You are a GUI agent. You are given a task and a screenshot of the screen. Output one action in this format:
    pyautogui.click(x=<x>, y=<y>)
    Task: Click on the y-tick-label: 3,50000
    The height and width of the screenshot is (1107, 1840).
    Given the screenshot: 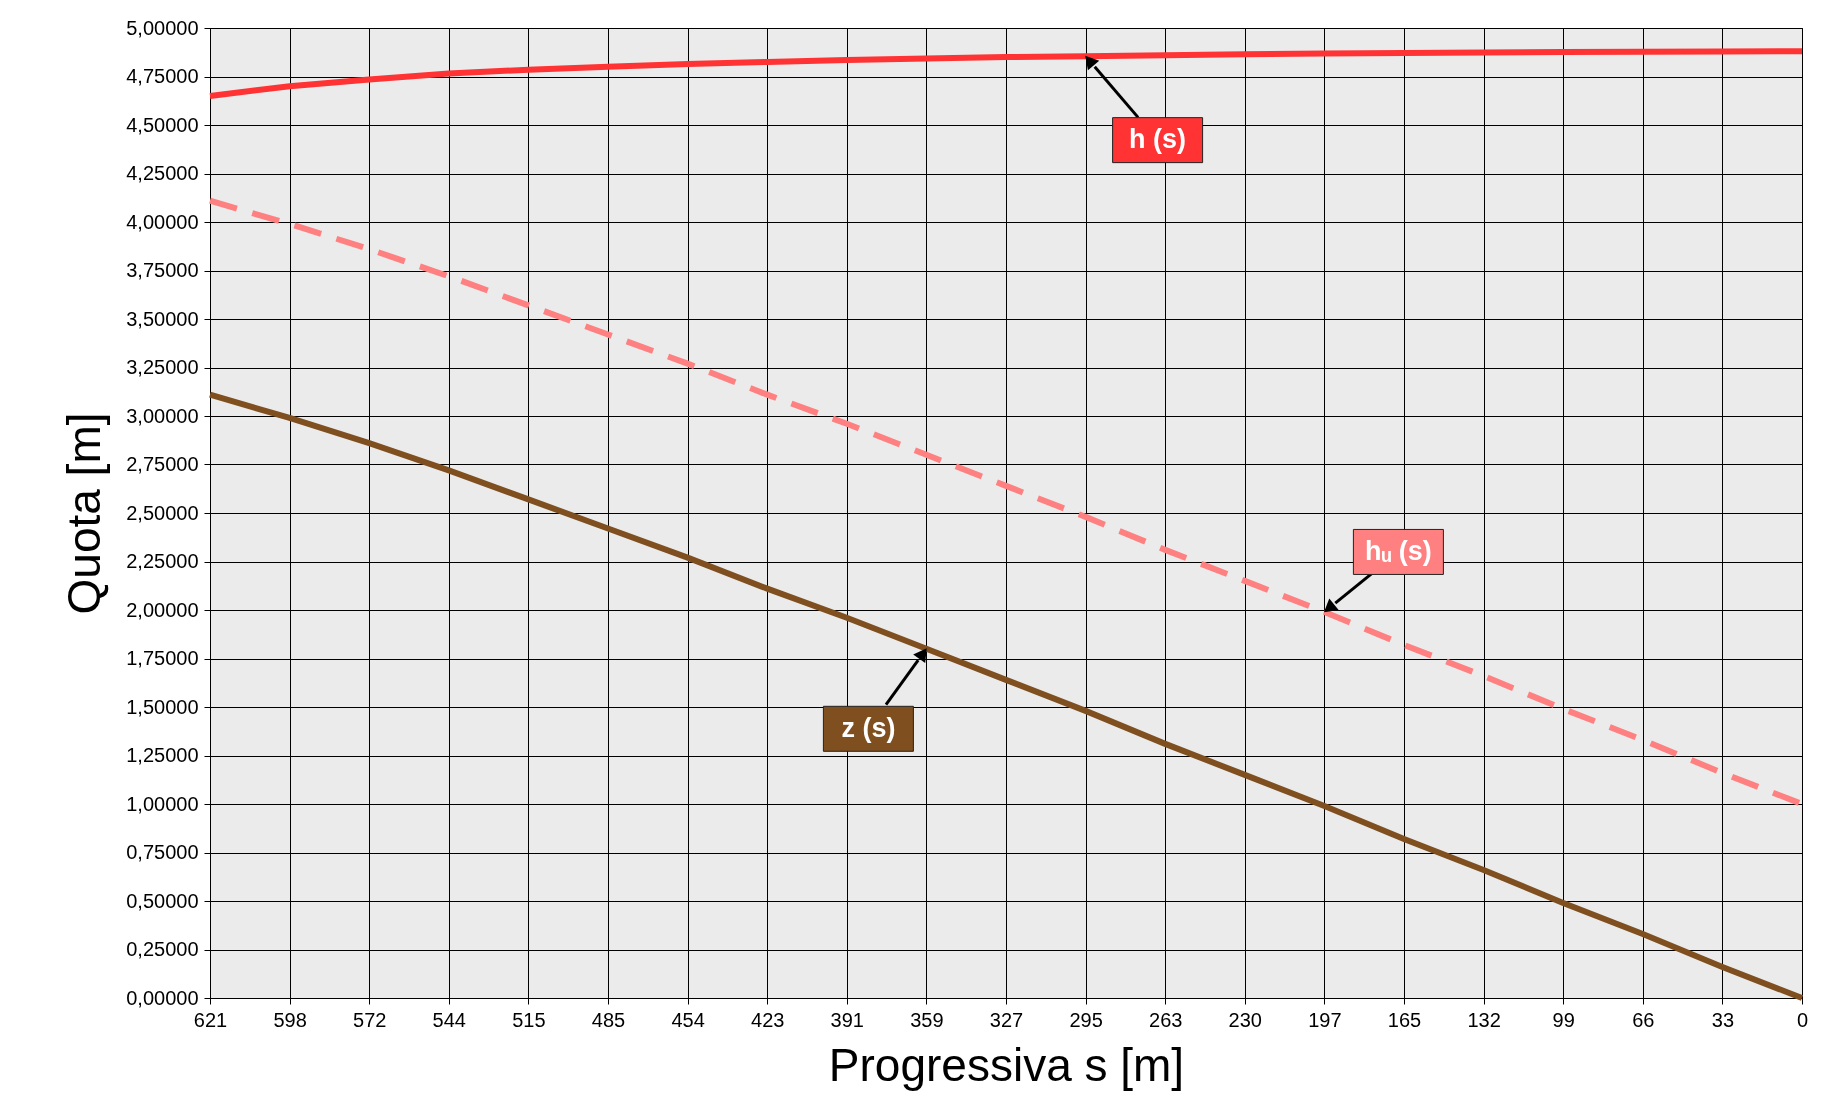 What is the action you would take?
    pyautogui.click(x=162, y=318)
    